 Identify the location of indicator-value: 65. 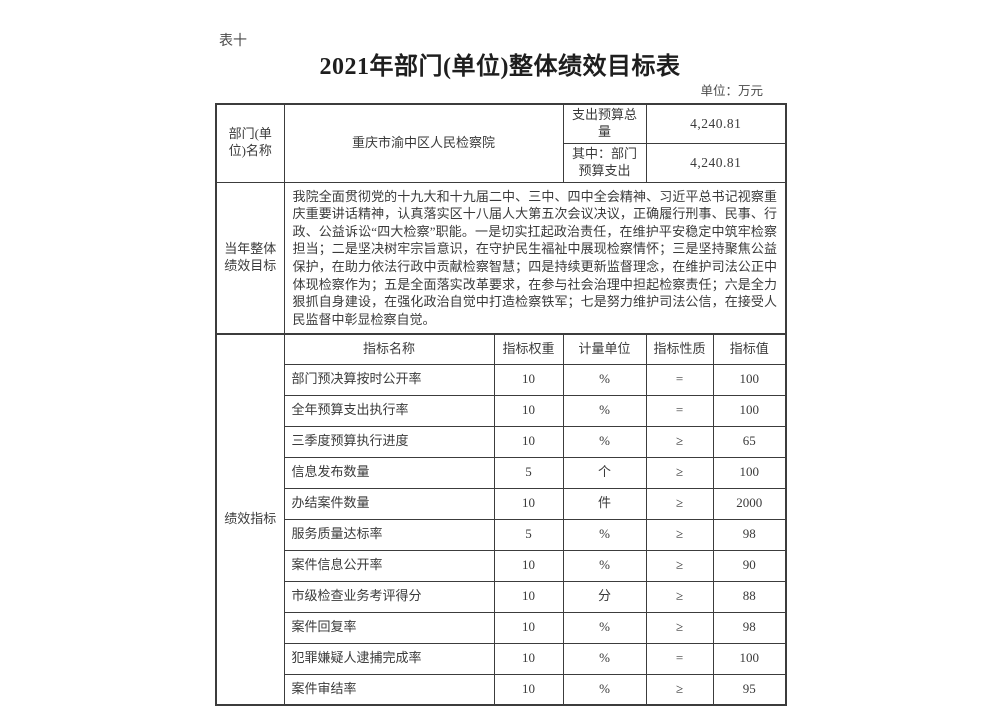
(749, 441).